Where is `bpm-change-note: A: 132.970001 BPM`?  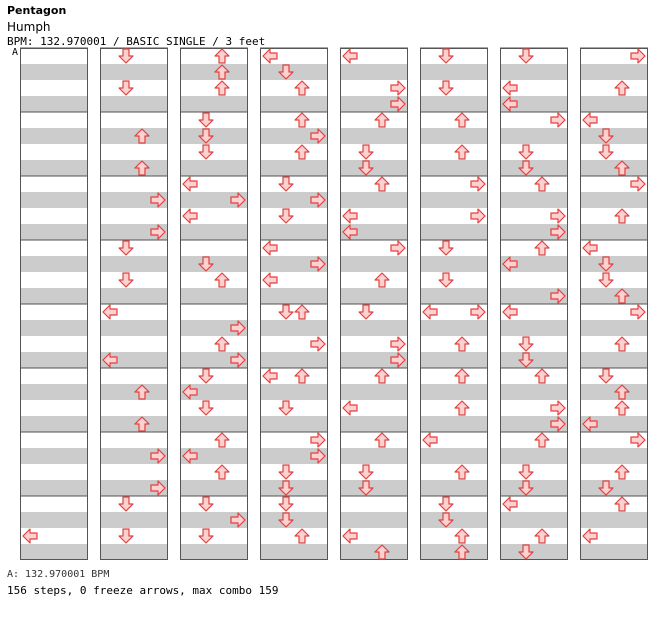
bpm-change-note: A: 132.970001 BPM is located at coordinates (58, 574).